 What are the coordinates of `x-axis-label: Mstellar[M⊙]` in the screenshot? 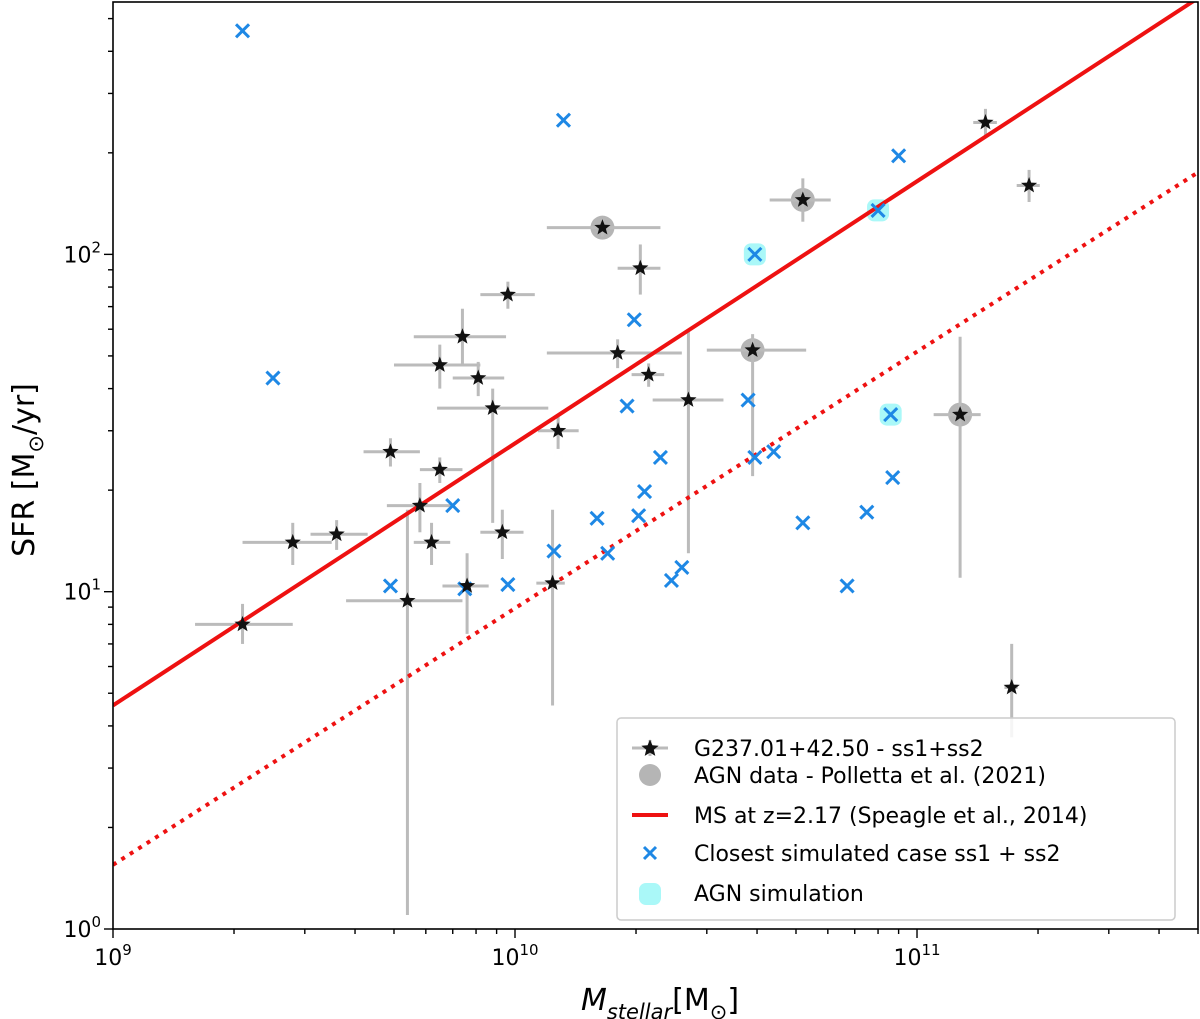 It's located at (660, 1001).